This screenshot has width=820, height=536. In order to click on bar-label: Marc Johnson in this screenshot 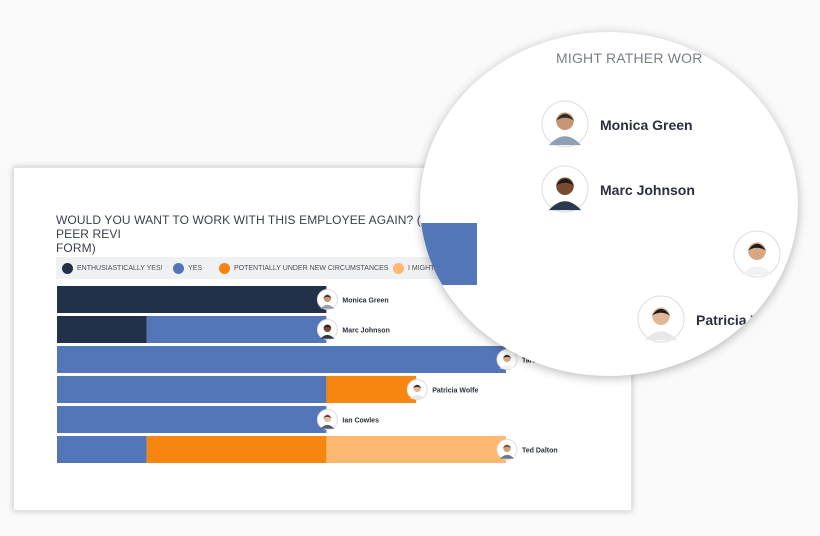, I will do `click(365, 331)`.